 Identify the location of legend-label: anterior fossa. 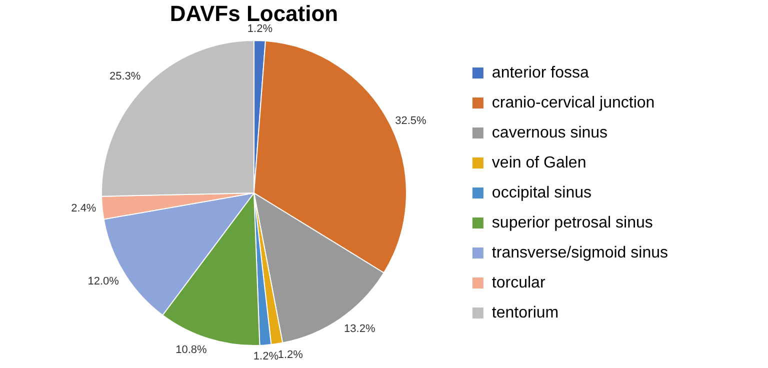
(540, 73).